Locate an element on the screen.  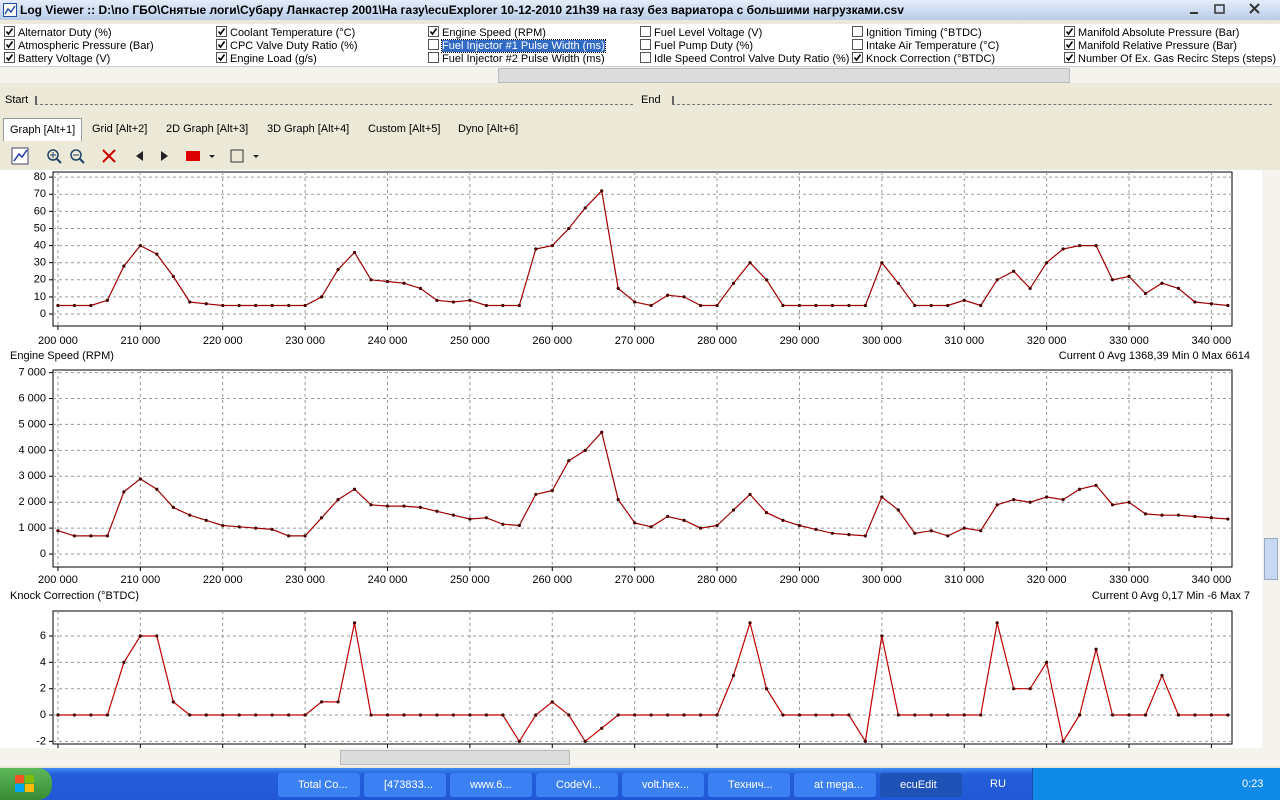
channel-checkbox: Alternator Duty (%) is located at coordinates (58, 32).